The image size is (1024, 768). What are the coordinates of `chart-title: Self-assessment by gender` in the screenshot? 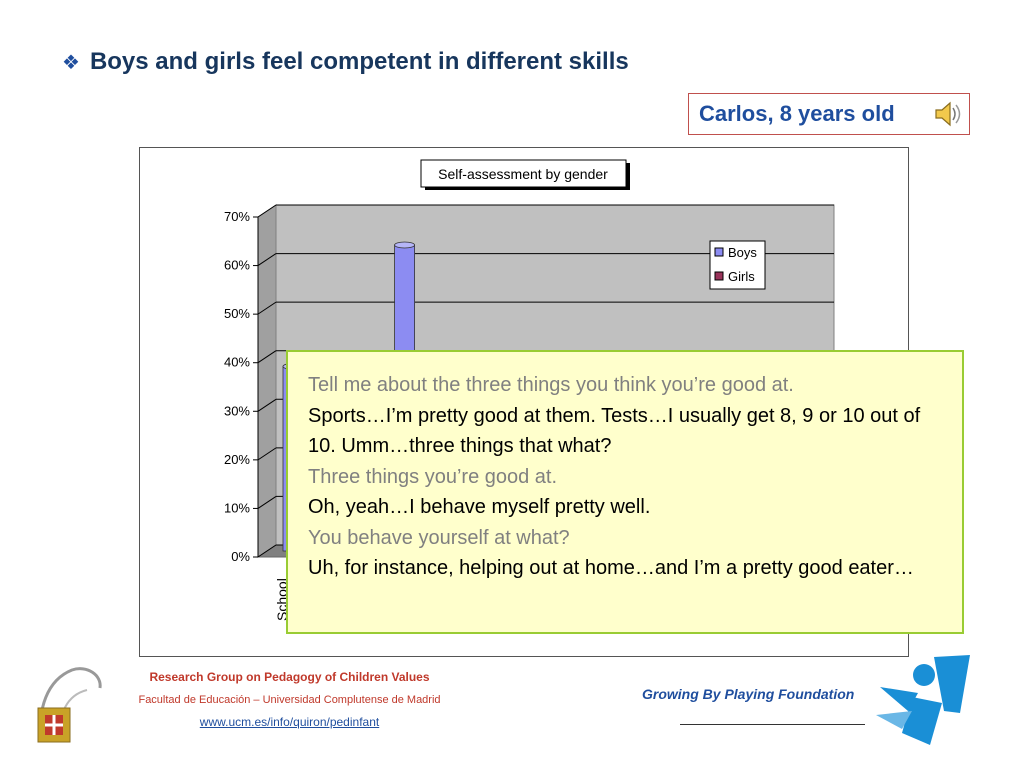 It's located at (523, 174).